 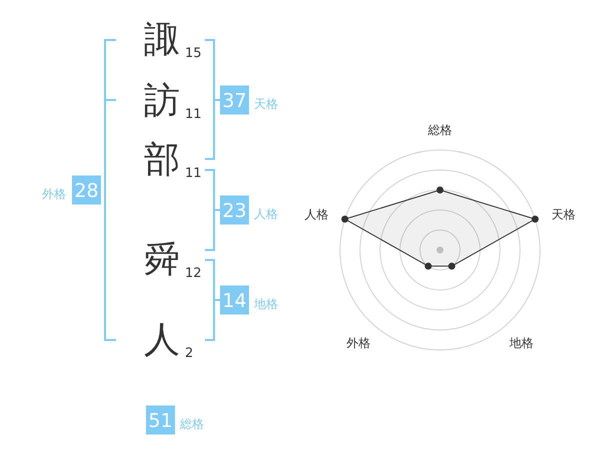 I want to click on data-label: 2, so click(x=189, y=353).